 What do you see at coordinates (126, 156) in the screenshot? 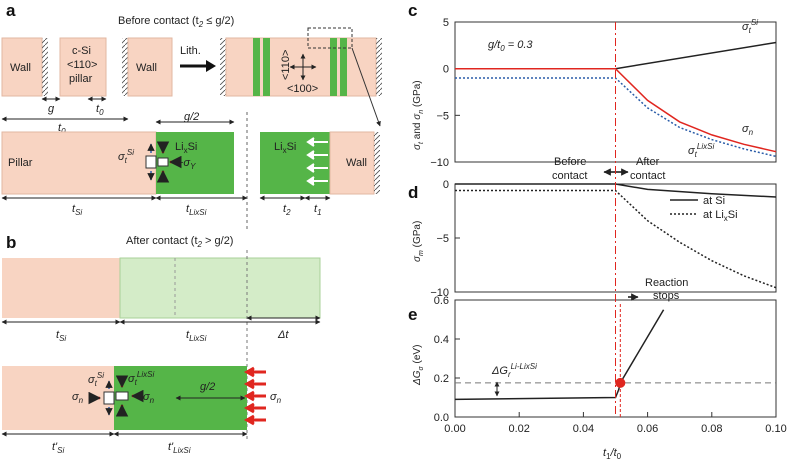
I see `sigma-t-si-label: σtSi` at bounding box center [126, 156].